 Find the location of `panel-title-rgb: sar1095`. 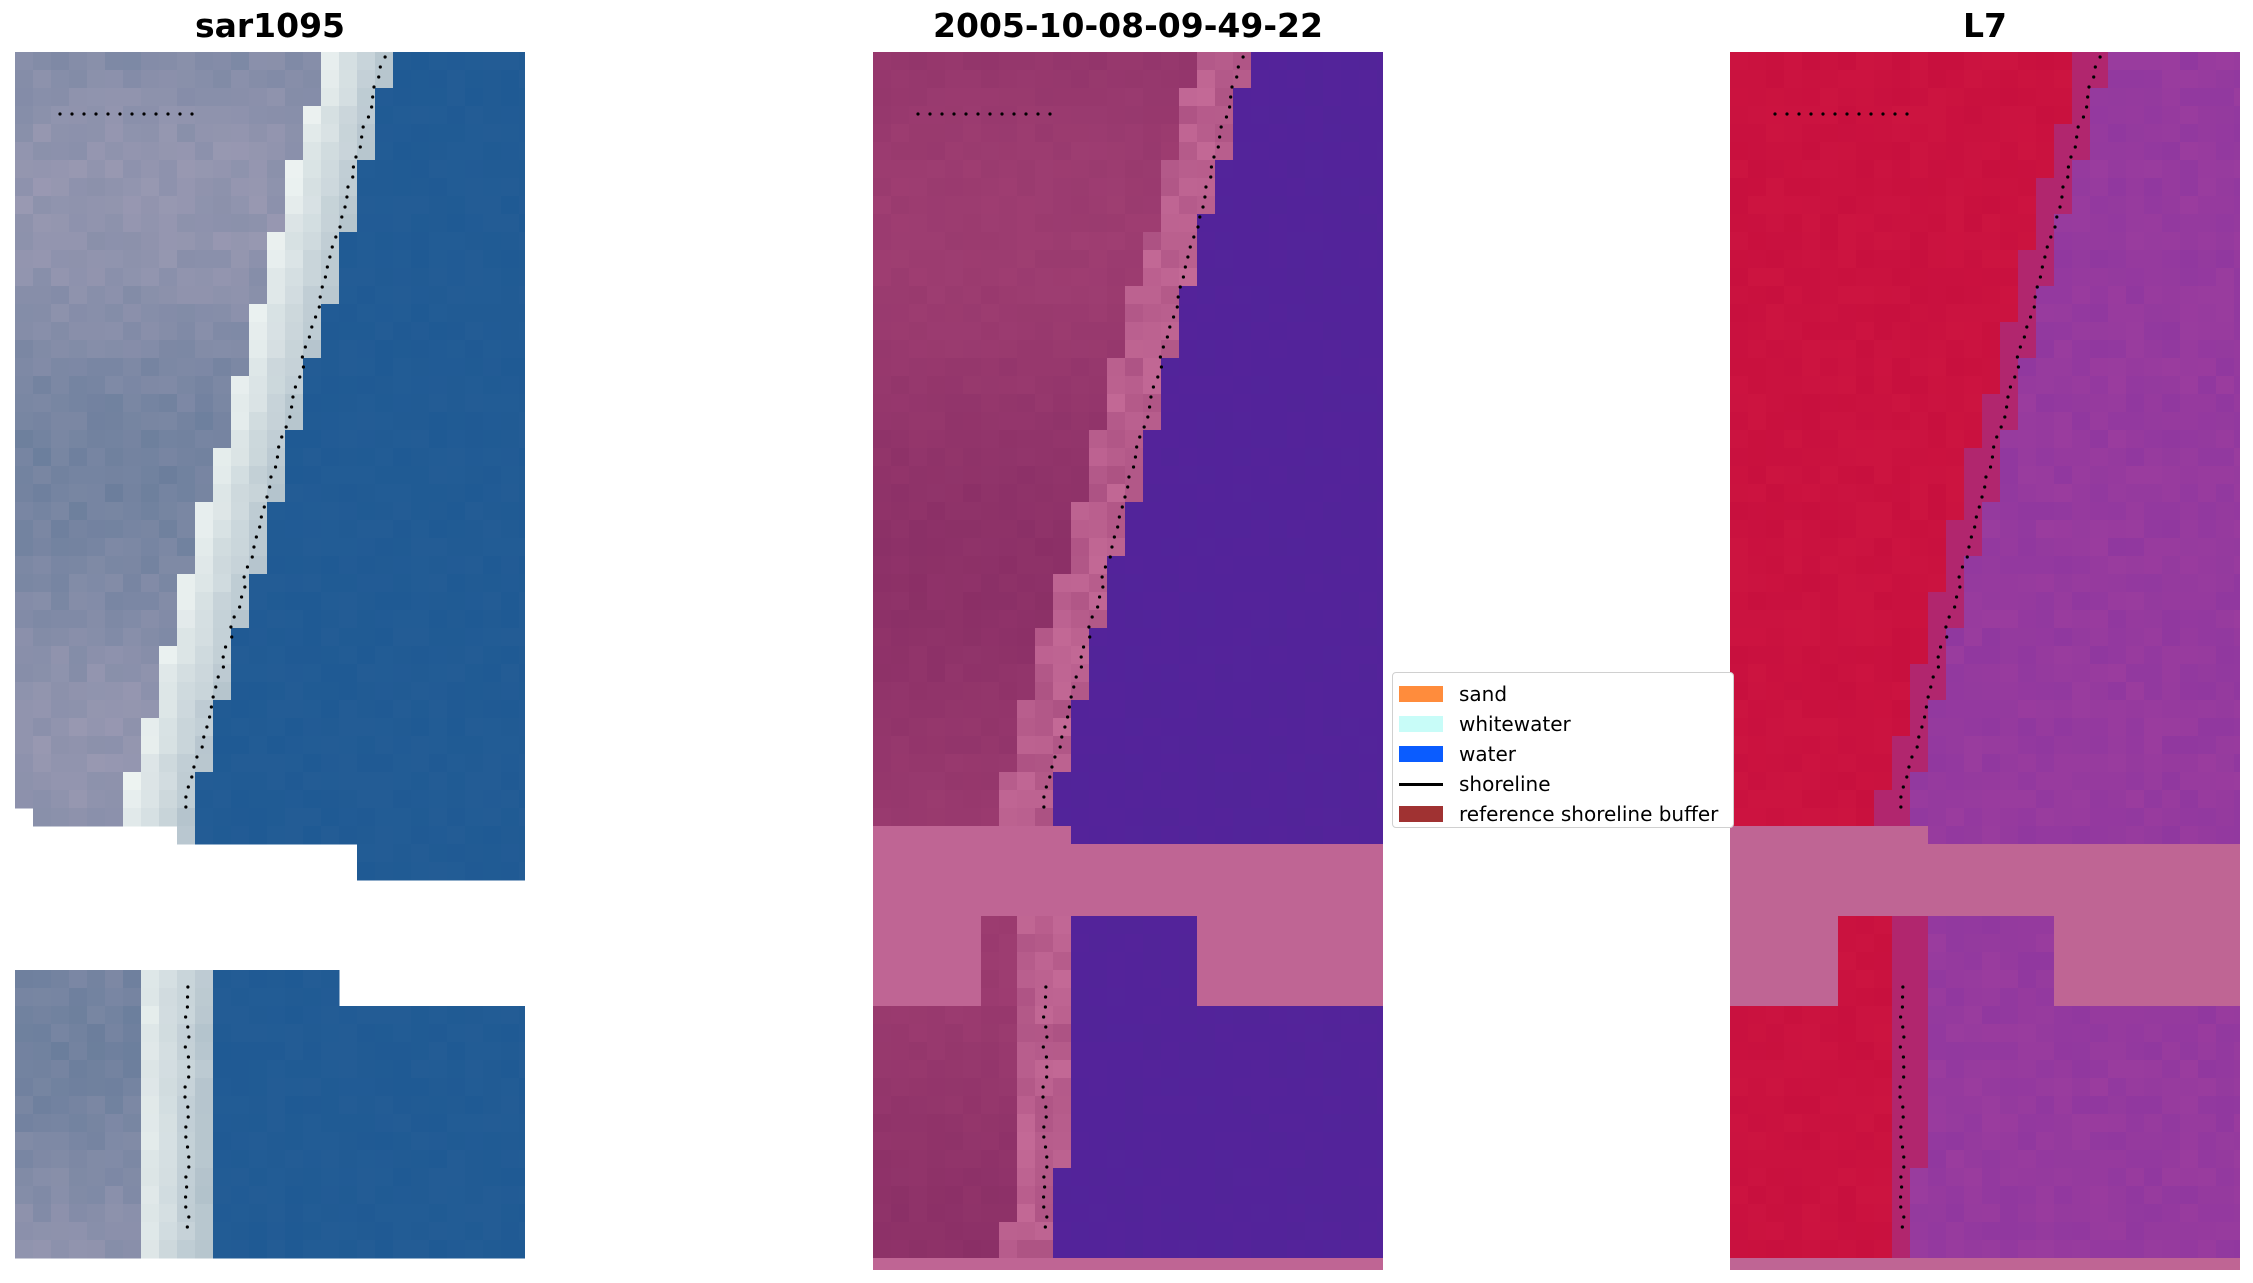

panel-title-rgb: sar1095 is located at coordinates (270, 25).